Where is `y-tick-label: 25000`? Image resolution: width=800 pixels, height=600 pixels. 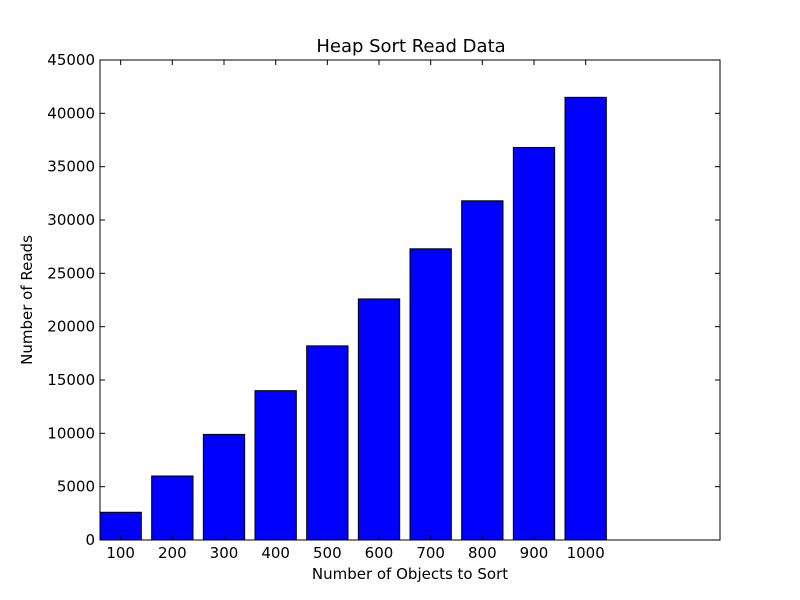 y-tick-label: 25000 is located at coordinates (71, 273).